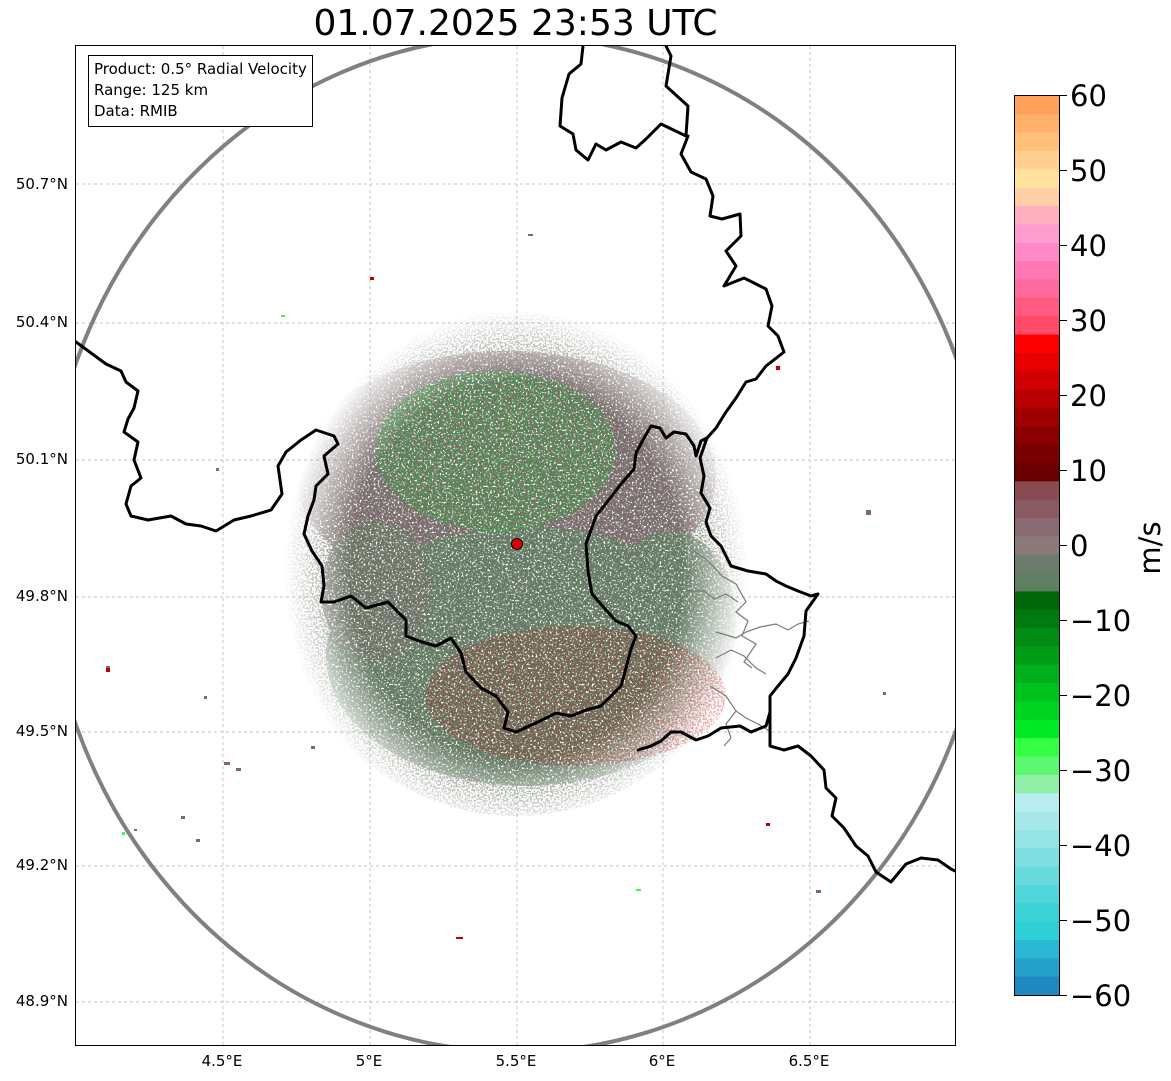 The image size is (1171, 1081). I want to click on lon-label-5-5: 5.5°E, so click(516, 1061).